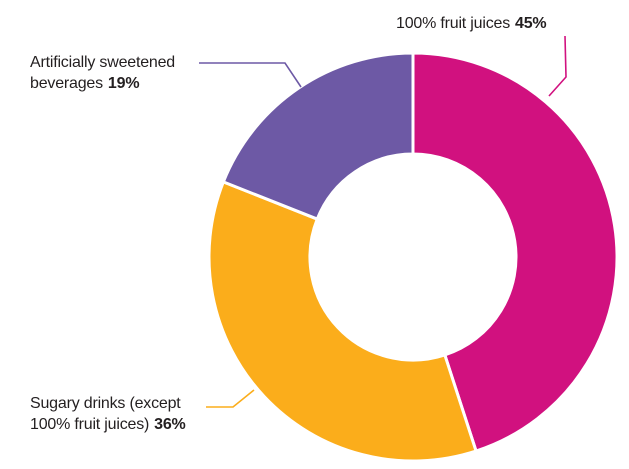 The image size is (629, 469). Describe the element at coordinates (90, 424) in the screenshot. I see `callout-text-line2: 100% fruit juices)` at that location.